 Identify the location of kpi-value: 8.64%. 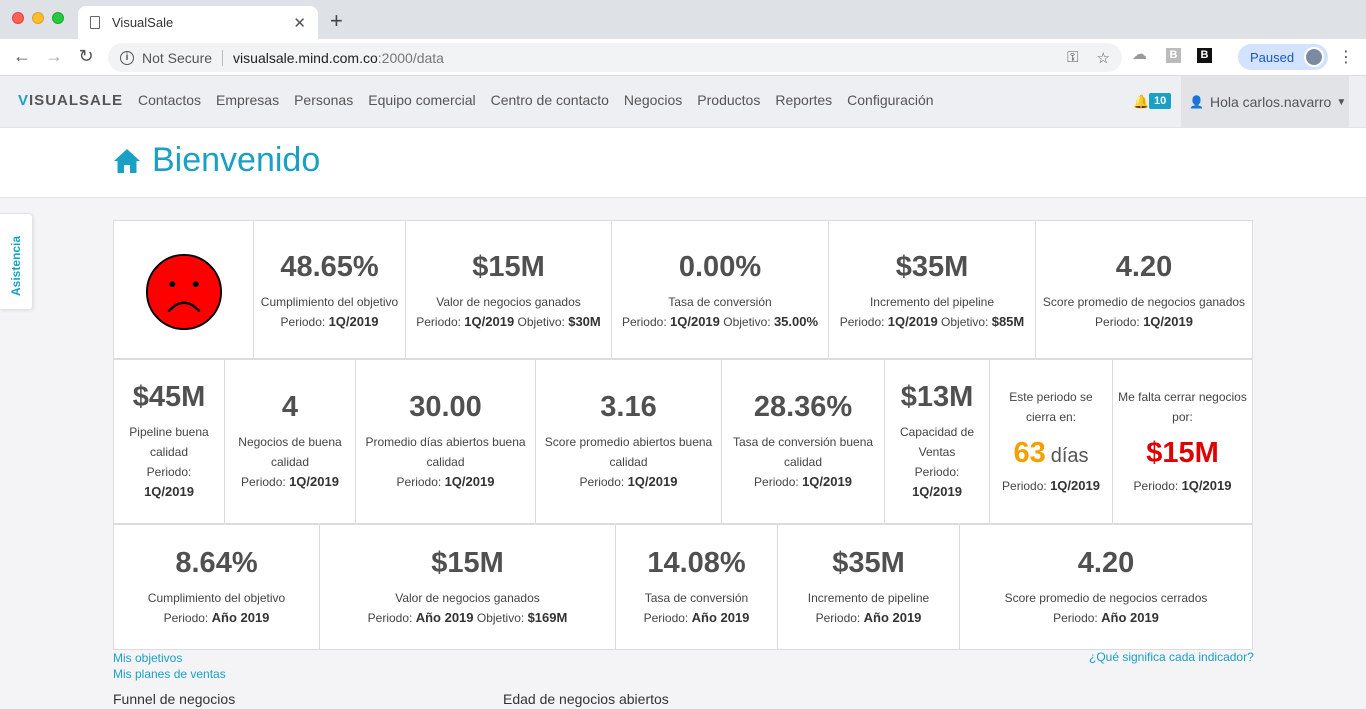
(216, 562).